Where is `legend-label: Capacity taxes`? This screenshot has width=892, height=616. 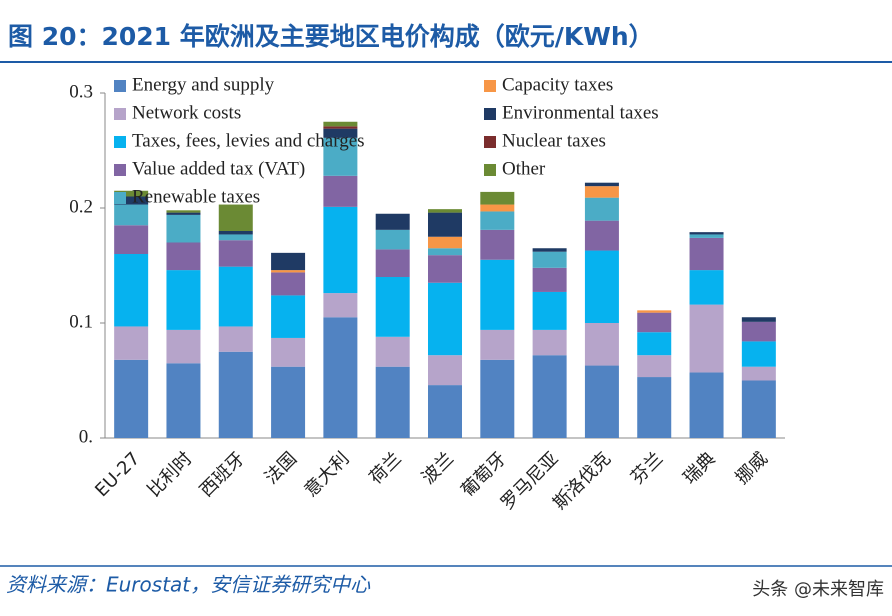
legend-label: Capacity taxes is located at coordinates (557, 84).